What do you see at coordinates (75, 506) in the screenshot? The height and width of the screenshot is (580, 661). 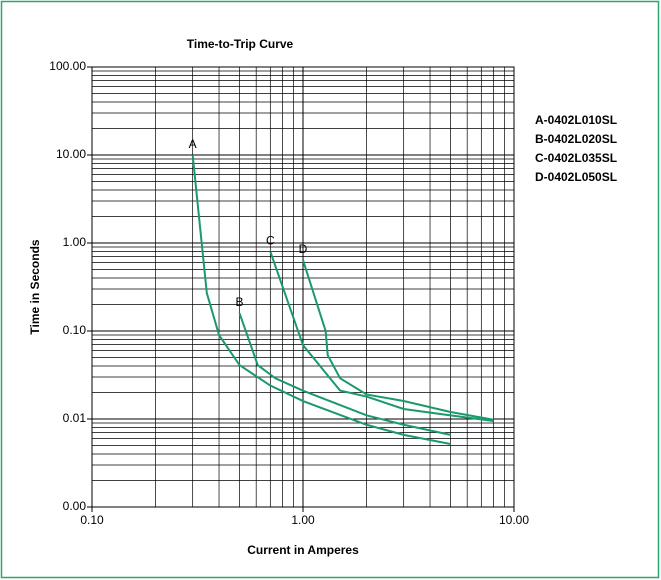 I see `y-tick-label: 0.00` at bounding box center [75, 506].